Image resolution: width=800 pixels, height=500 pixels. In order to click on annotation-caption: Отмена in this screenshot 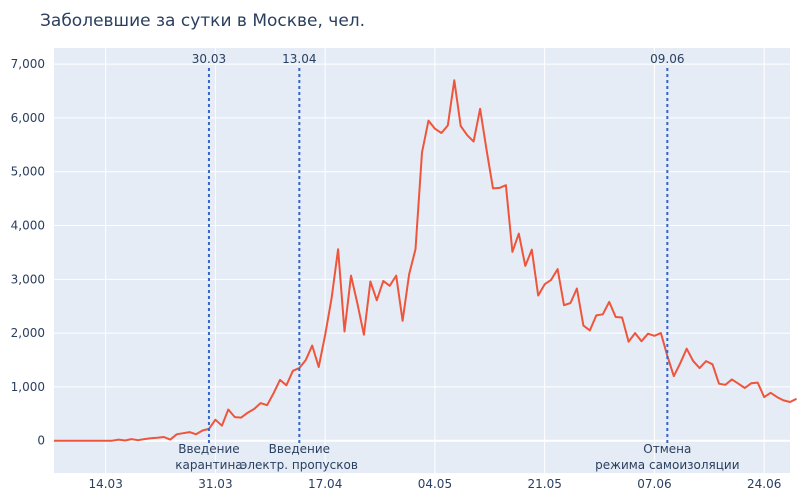, I will do `click(667, 449)`.